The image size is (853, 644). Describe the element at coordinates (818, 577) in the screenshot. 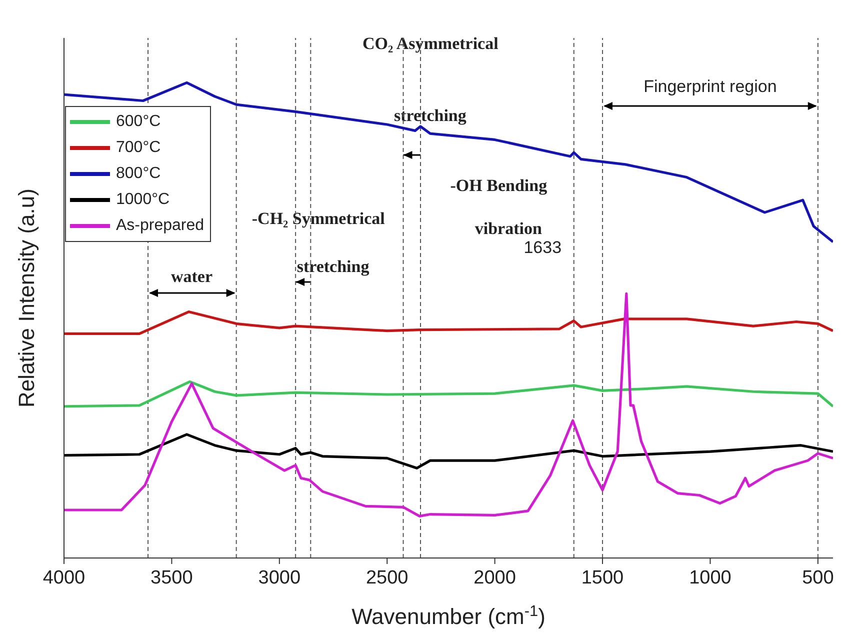

I see `x-tick-label: 500` at that location.